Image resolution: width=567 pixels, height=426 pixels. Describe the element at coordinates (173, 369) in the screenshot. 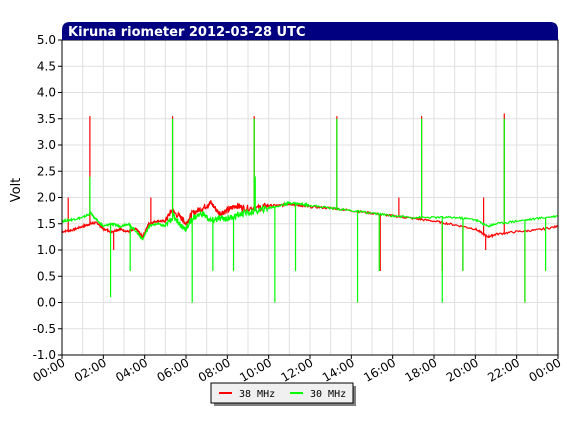

I see `x-tick-label: 06:00` at that location.